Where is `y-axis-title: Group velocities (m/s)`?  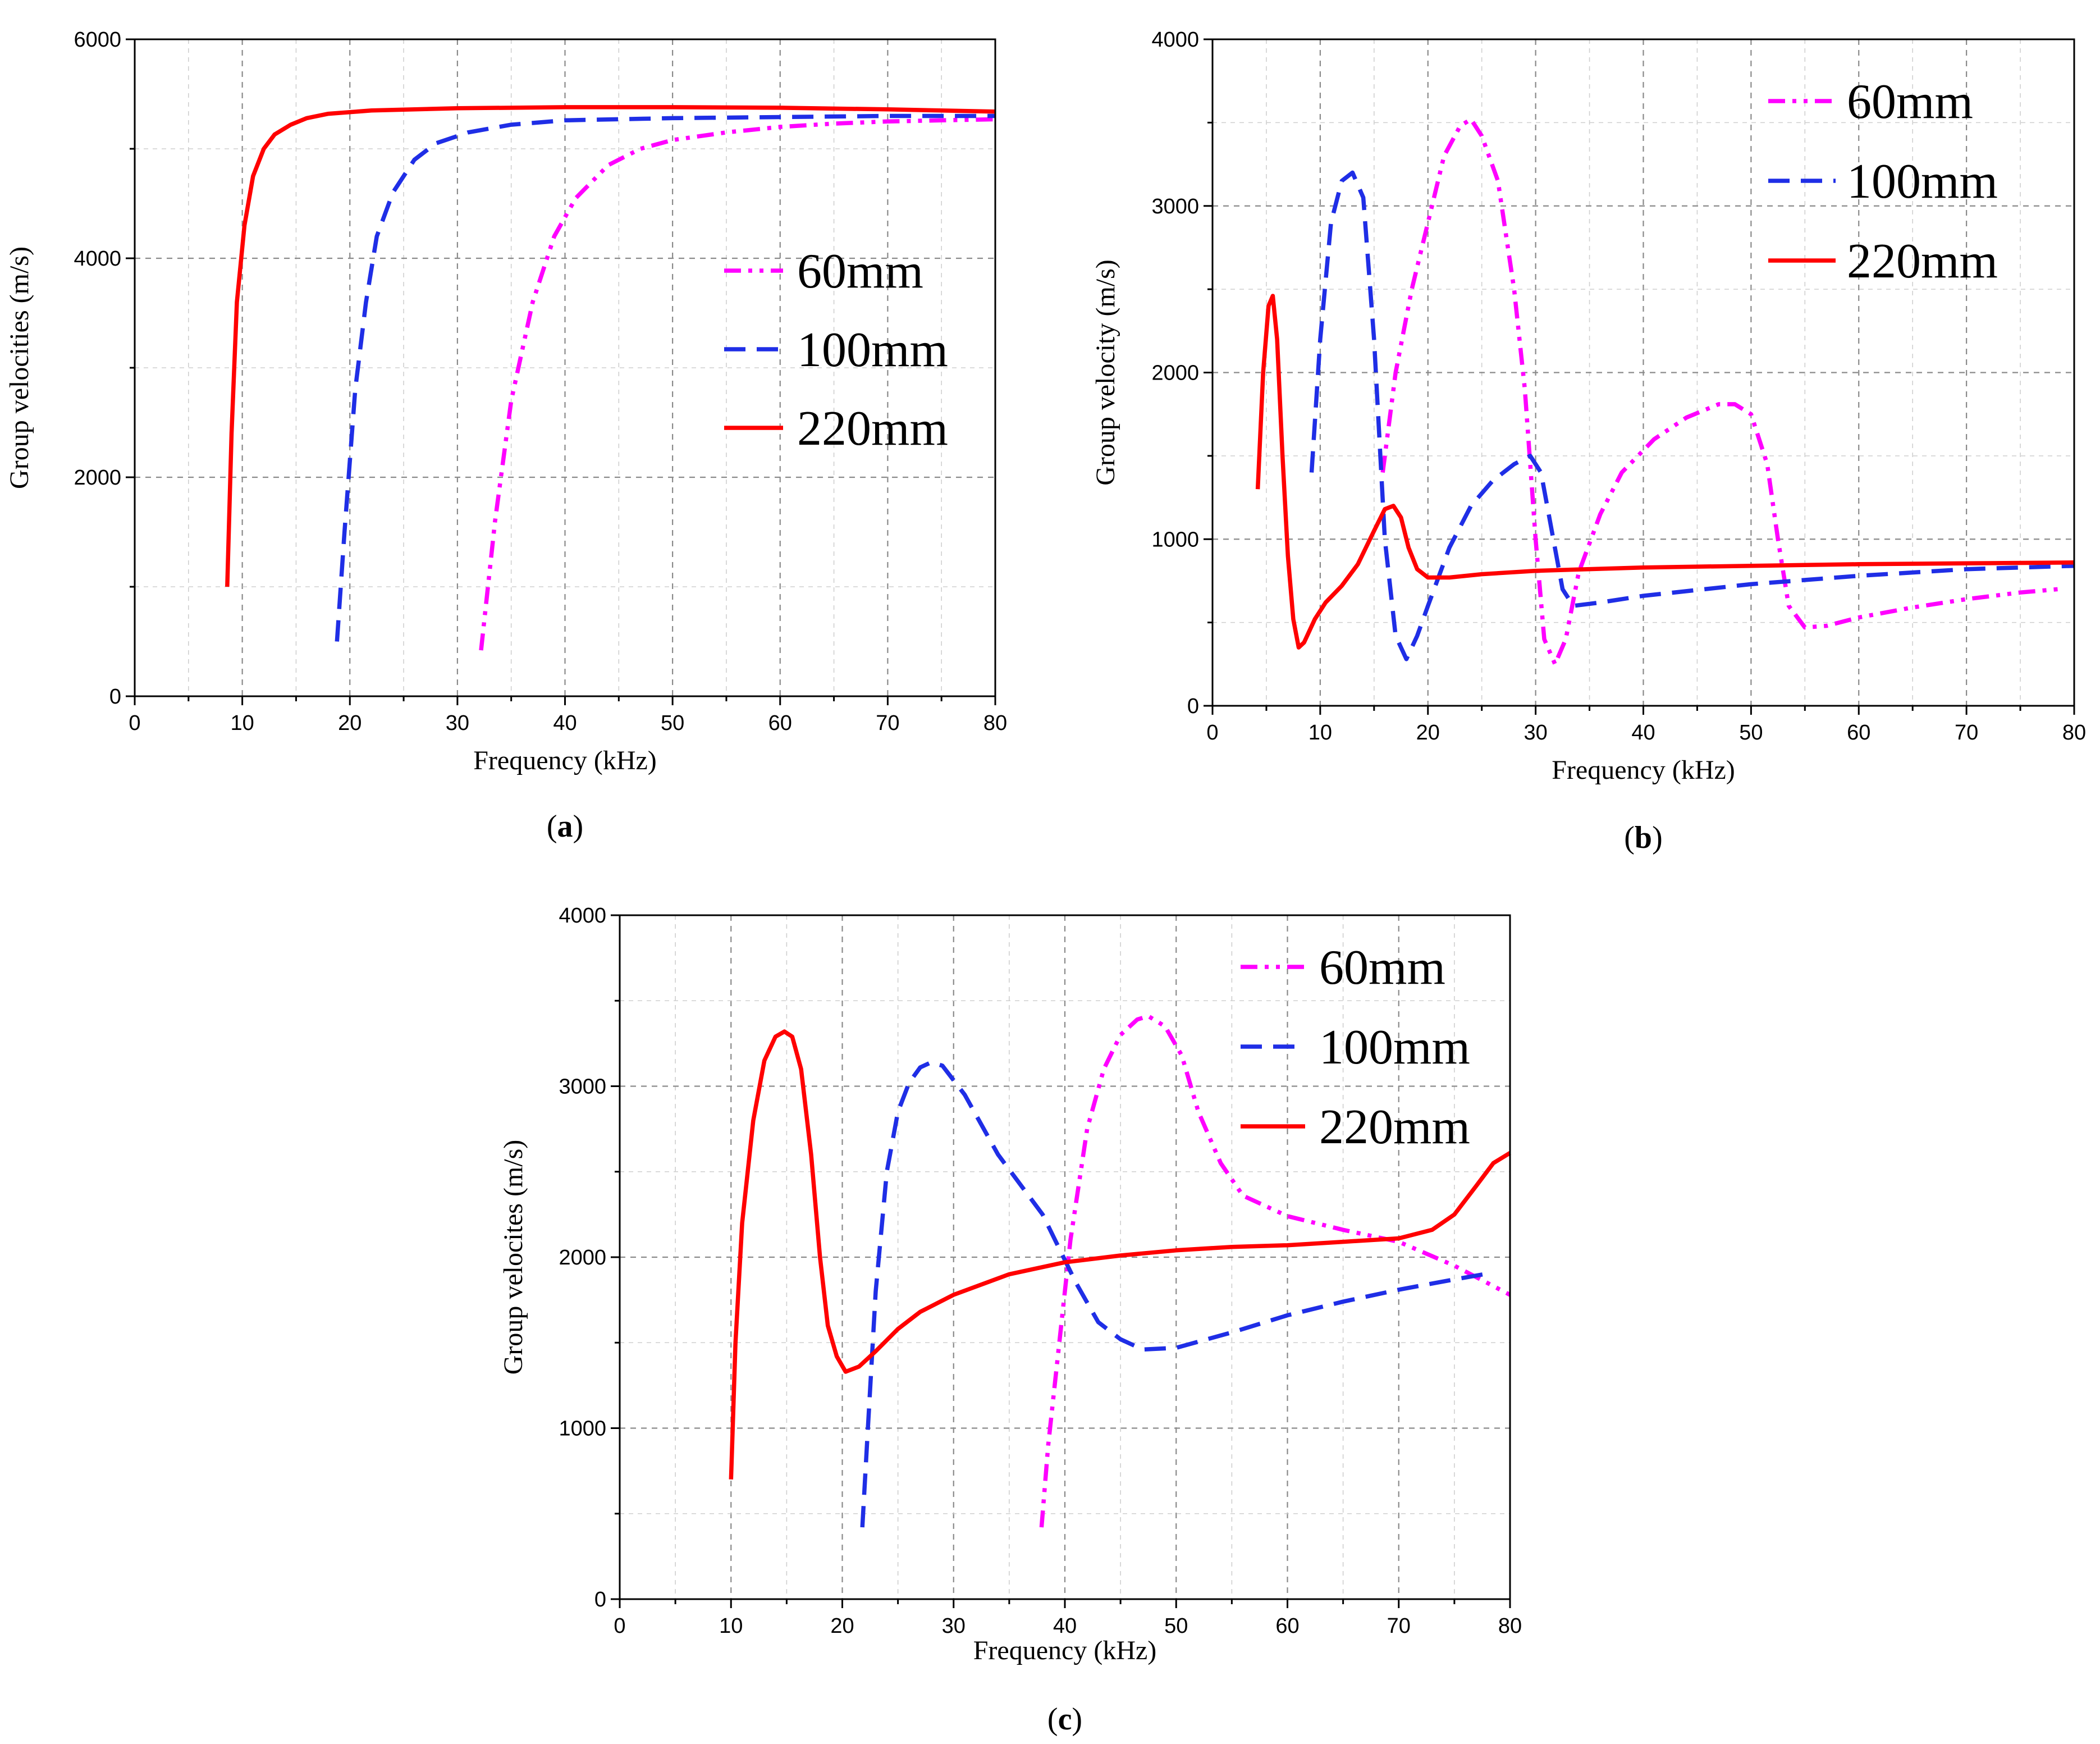 y-axis-title: Group velocities (m/s) is located at coordinates (19, 367).